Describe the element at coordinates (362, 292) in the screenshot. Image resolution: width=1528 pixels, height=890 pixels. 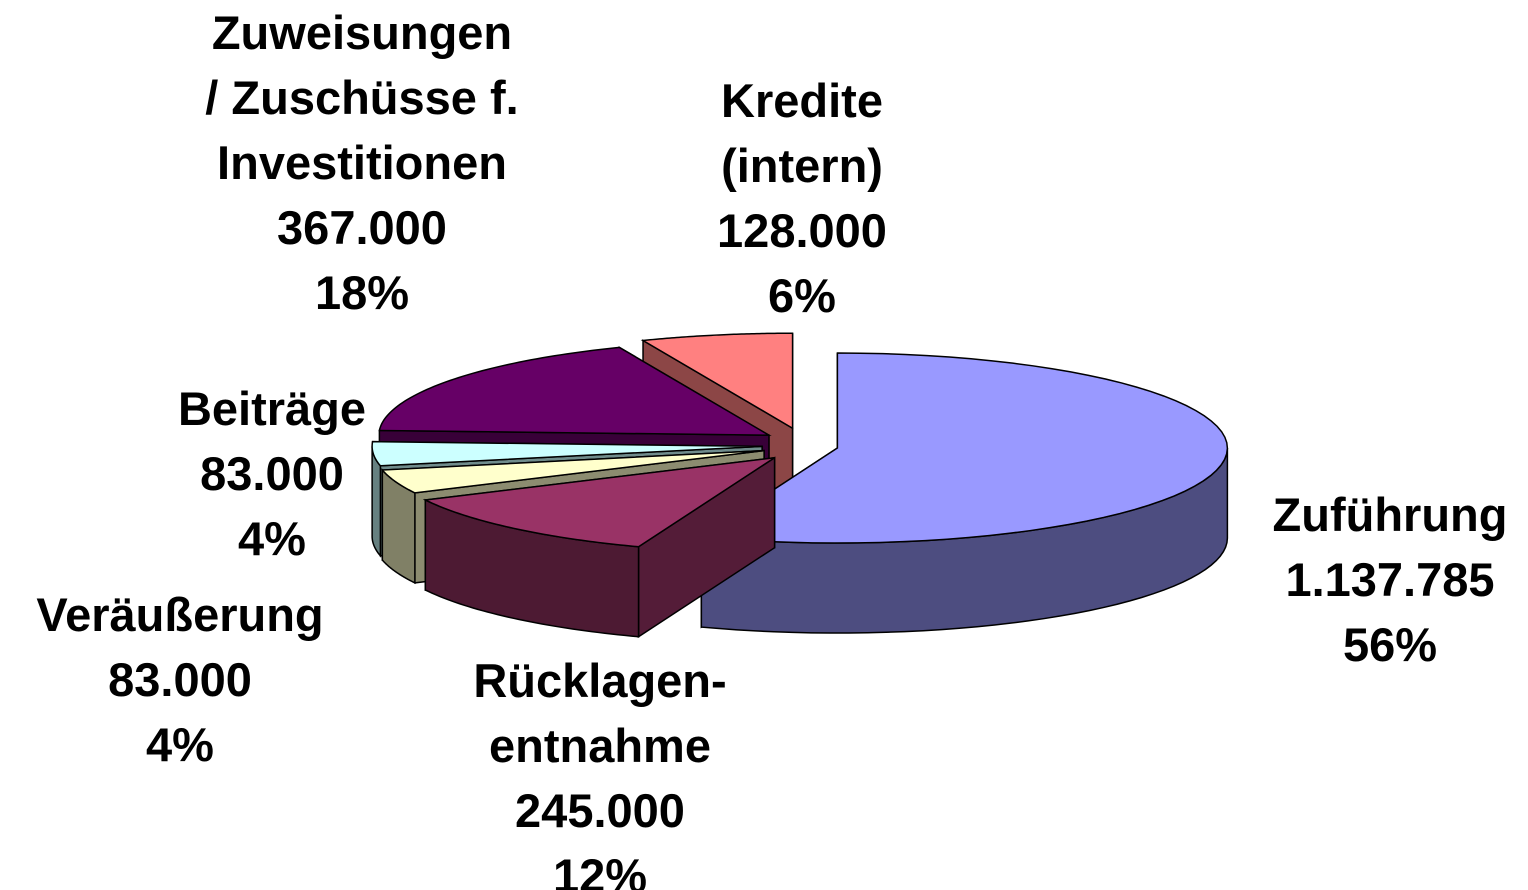
I see `percent-label: 18%` at that location.